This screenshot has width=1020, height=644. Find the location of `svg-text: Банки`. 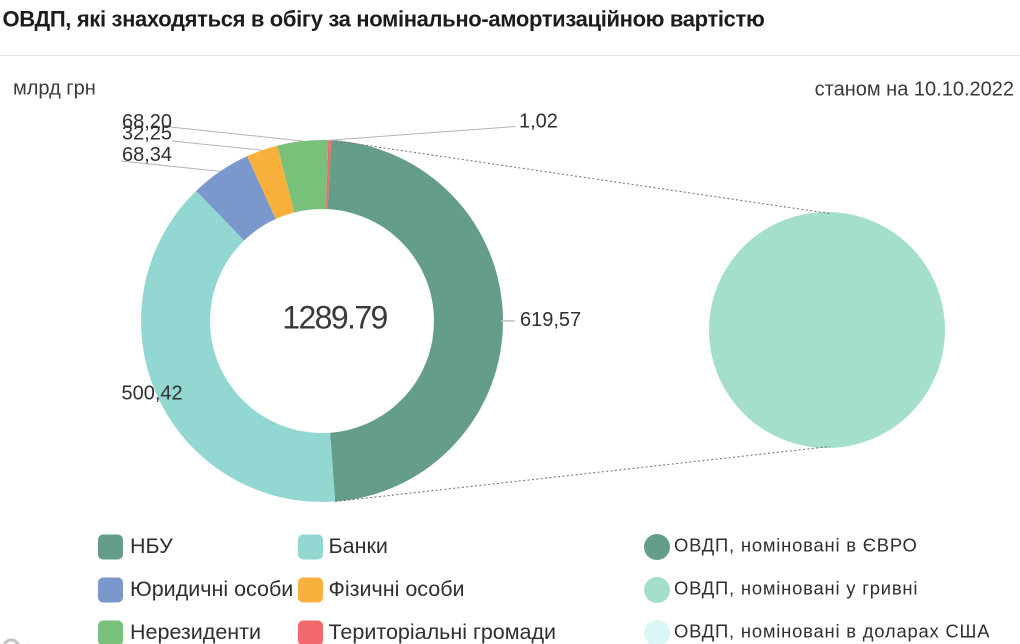

svg-text: Банки is located at coordinates (358, 546).